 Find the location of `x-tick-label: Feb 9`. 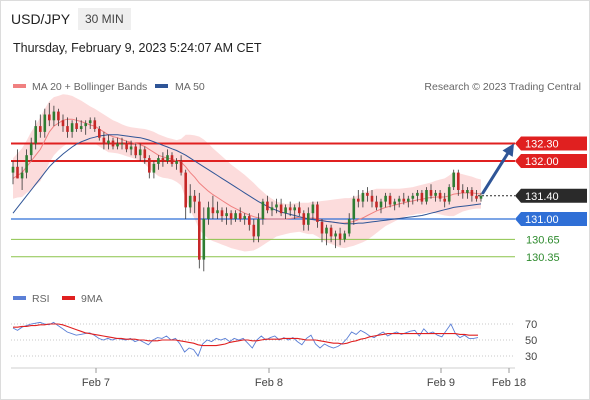

x-tick-label: Feb 9 is located at coordinates (441, 383).